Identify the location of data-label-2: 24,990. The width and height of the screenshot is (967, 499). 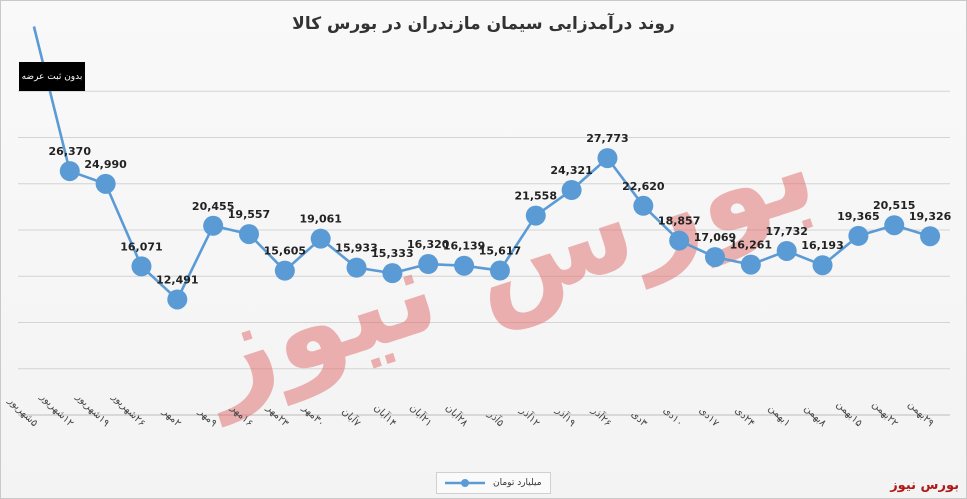
(105, 164).